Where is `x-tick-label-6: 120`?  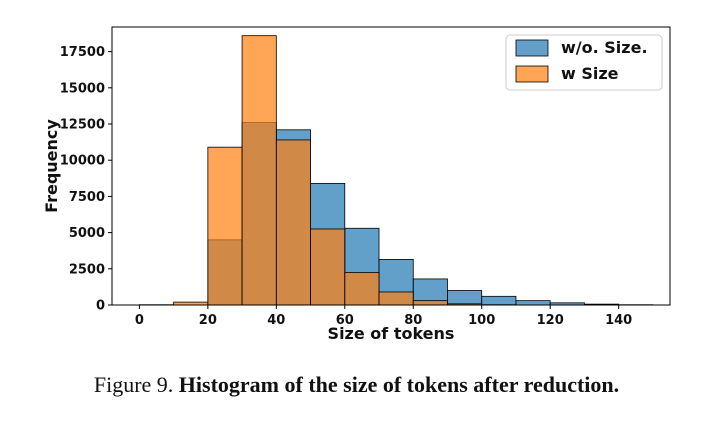 x-tick-label-6: 120 is located at coordinates (550, 320).